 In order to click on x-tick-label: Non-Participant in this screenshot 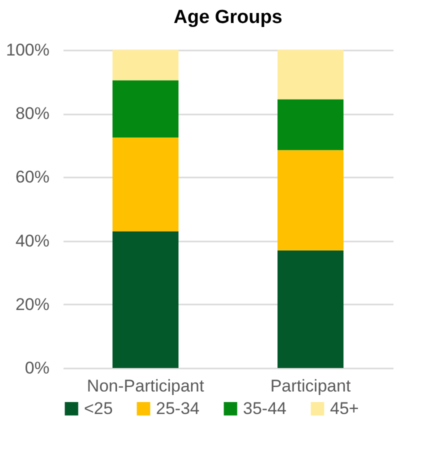, I will do `click(145, 386)`.